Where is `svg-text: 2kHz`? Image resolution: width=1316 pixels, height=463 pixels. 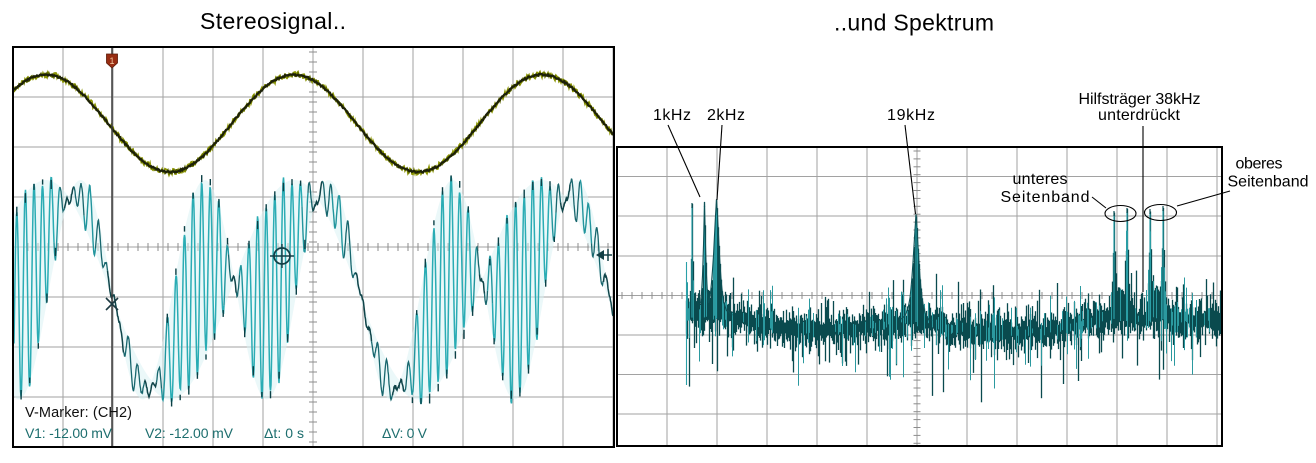 svg-text: 2kHz is located at coordinates (726, 115).